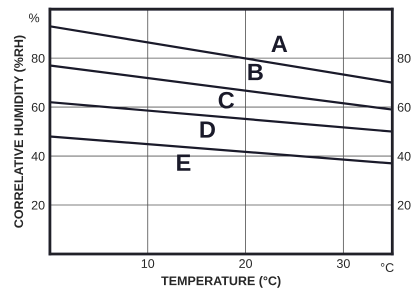  What do you see at coordinates (343, 263) in the screenshot?
I see `x-tick-label: 30` at bounding box center [343, 263].